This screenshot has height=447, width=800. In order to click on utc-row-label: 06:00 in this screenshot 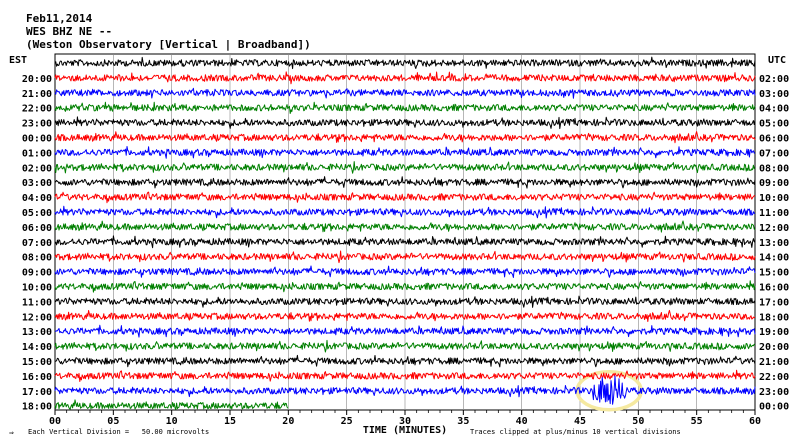, I will do `click(774, 139)`.